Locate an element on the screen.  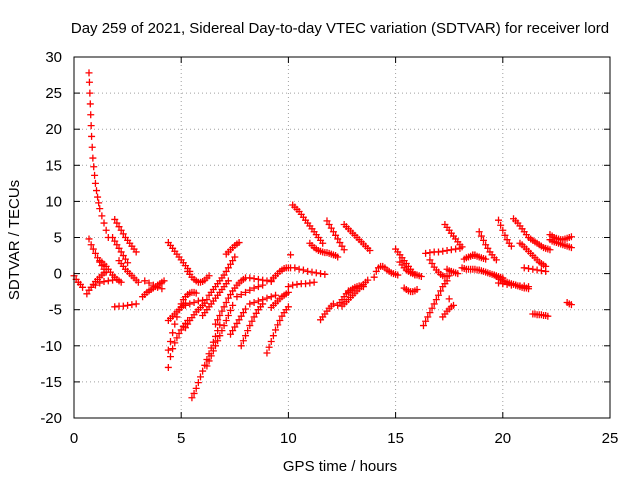
y-tick-label: 0 is located at coordinates (58, 274).